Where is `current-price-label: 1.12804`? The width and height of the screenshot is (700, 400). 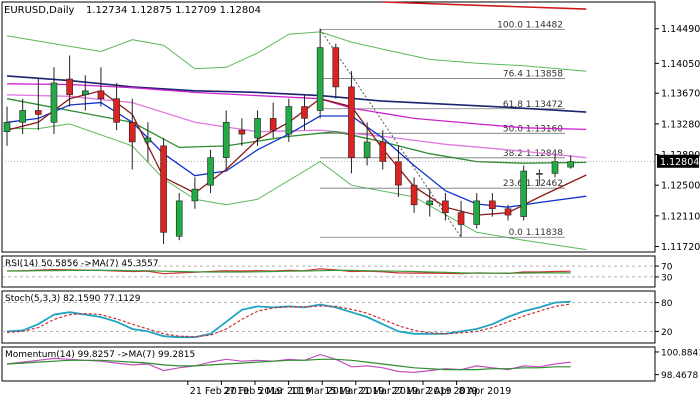 current-price-label: 1.12804 is located at coordinates (679, 162).